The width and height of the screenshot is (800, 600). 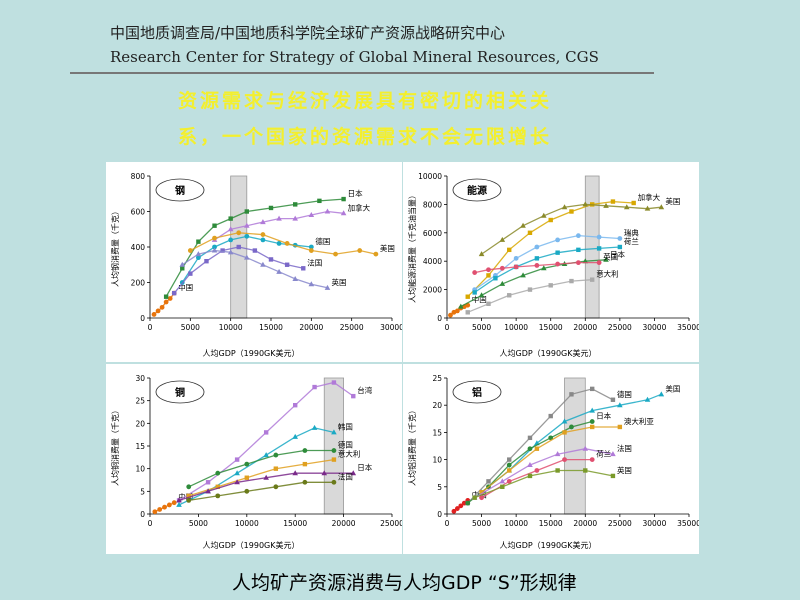 What do you see at coordinates (439, 487) in the screenshot?
I see `y-tick-label: 5` at bounding box center [439, 487].